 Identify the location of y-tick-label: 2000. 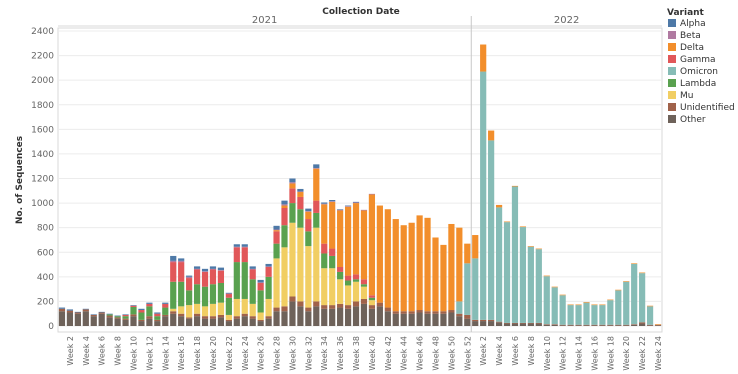
(42, 81).